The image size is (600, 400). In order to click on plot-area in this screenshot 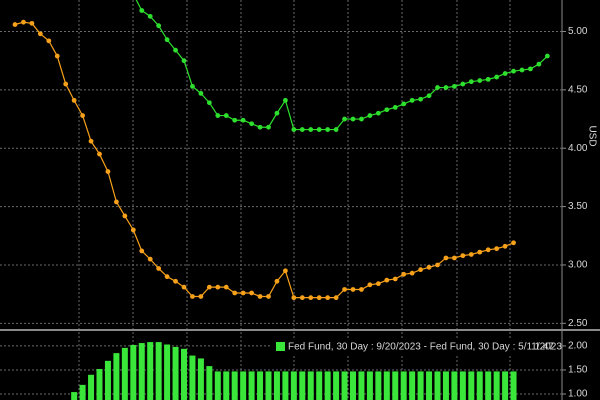, I will do `click(294, 371)`.